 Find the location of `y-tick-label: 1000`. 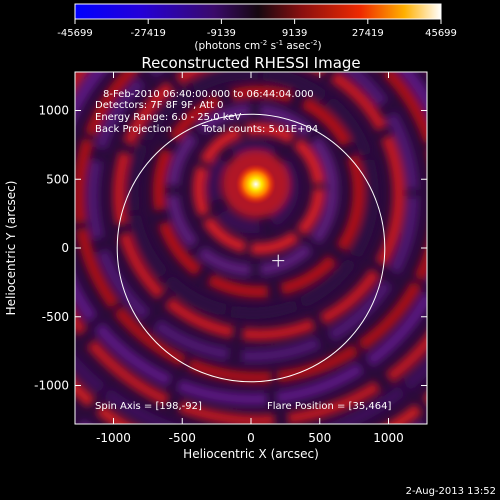

y-tick-label: 1000 is located at coordinates (53, 111).